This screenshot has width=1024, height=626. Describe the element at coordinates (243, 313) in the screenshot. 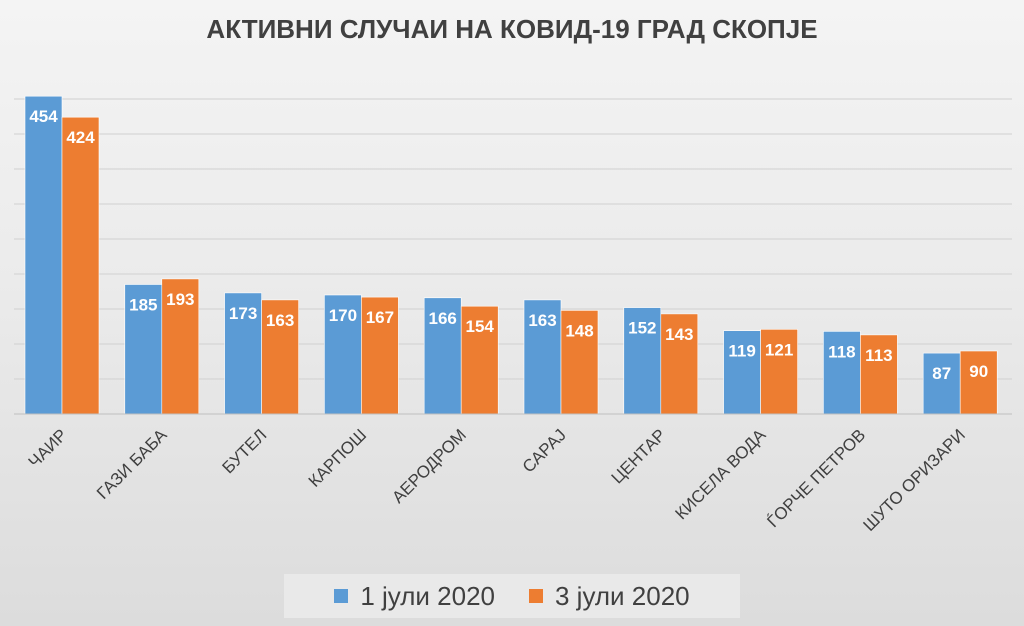

I see `data-label: 173` at that location.